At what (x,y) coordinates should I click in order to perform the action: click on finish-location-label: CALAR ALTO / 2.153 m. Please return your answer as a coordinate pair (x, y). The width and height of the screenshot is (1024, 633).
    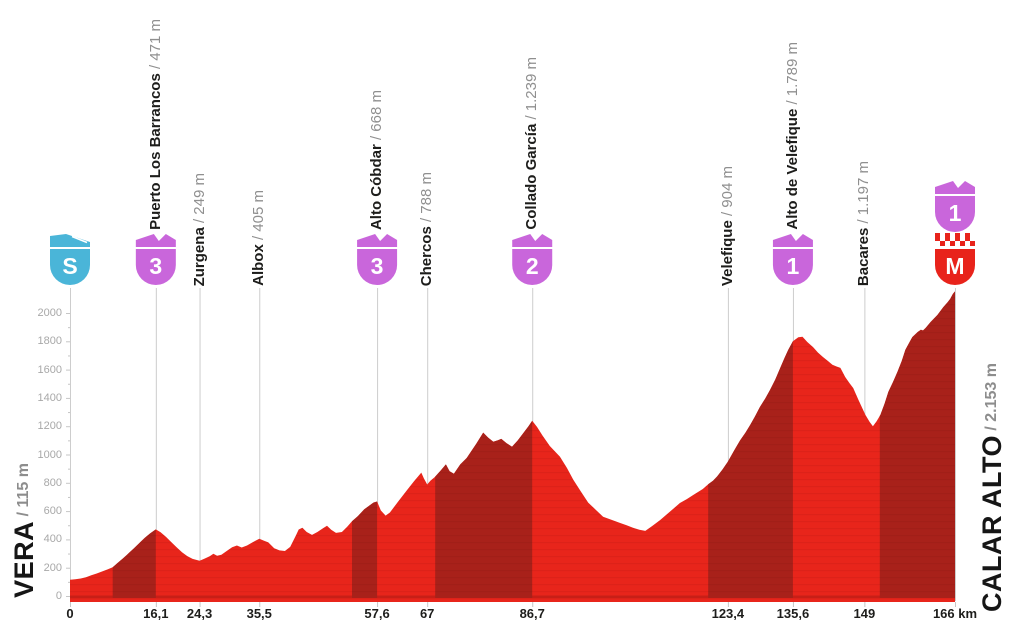
    Looking at the image, I should click on (992, 487).